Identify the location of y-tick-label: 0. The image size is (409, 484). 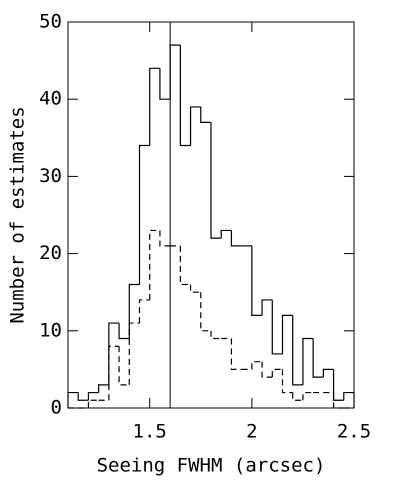
(56, 408).